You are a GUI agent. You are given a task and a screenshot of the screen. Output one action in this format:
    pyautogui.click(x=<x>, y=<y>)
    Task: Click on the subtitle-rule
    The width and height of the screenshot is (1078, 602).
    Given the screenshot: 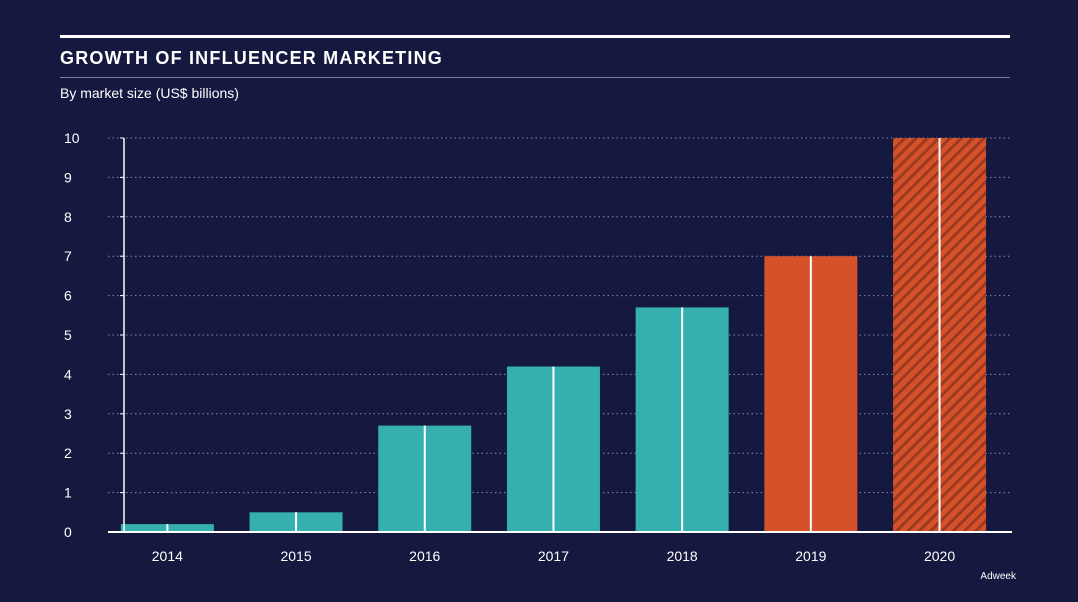 What is the action you would take?
    pyautogui.click(x=535, y=77)
    